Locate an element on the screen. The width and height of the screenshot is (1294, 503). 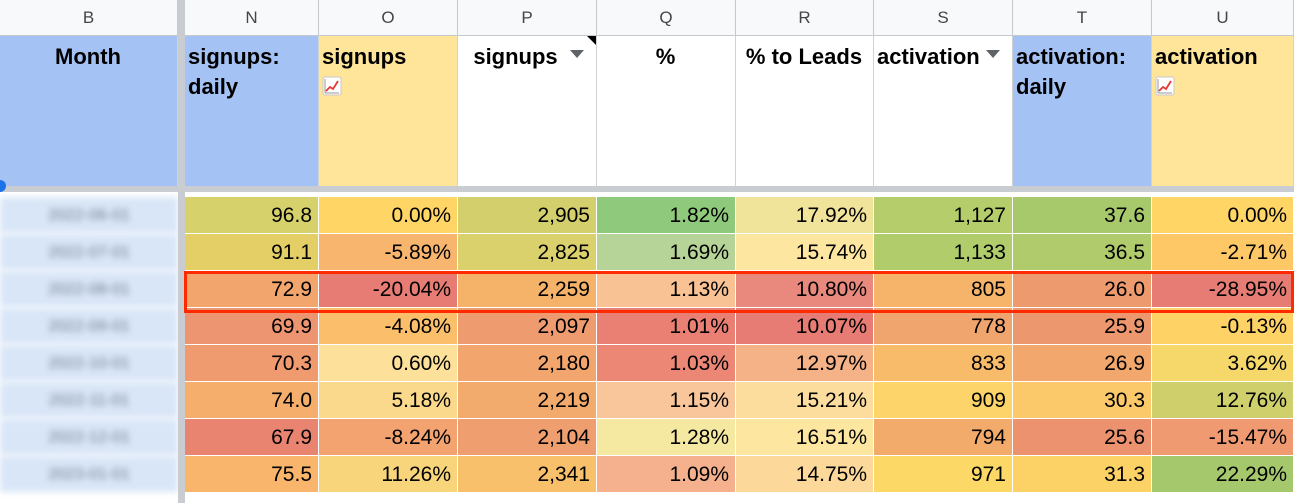
table-cell: 1.15% is located at coordinates (666, 400).